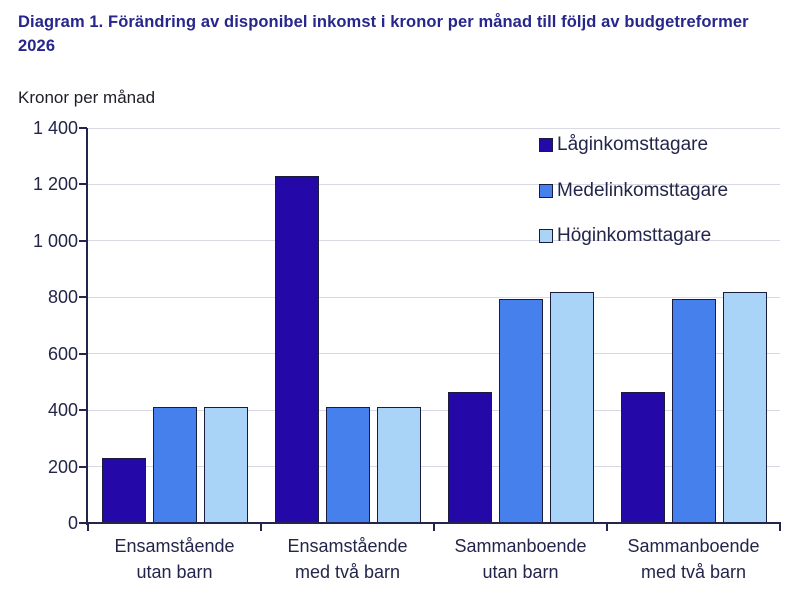 The image size is (800, 606). Describe the element at coordinates (55, 128) in the screenshot. I see `y-axis-tick-label: 1 400` at that location.